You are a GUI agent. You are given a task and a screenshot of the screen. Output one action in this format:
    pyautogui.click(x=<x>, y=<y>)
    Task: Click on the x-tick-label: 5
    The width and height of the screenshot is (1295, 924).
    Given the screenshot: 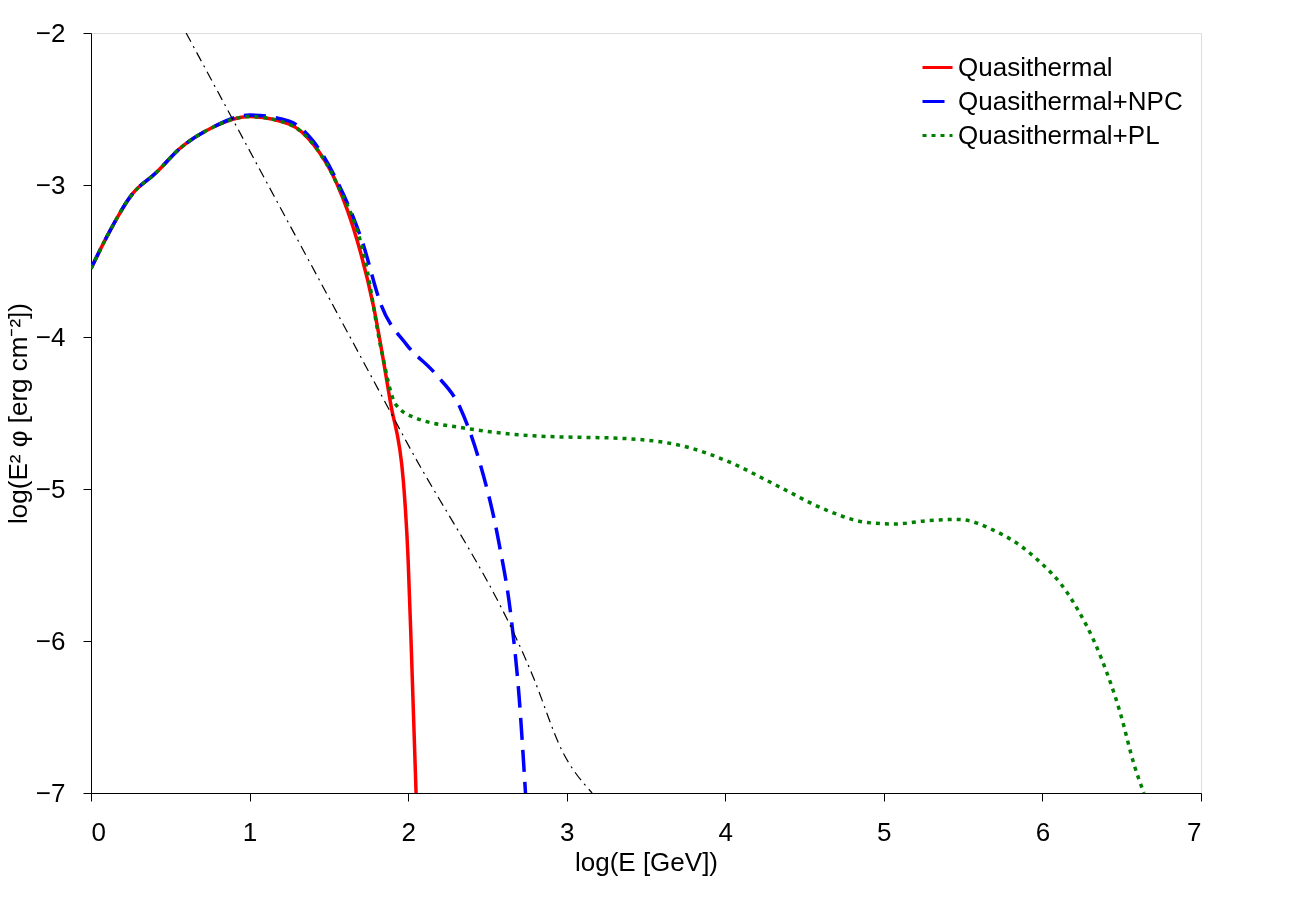 What is the action you would take?
    pyautogui.click(x=884, y=831)
    